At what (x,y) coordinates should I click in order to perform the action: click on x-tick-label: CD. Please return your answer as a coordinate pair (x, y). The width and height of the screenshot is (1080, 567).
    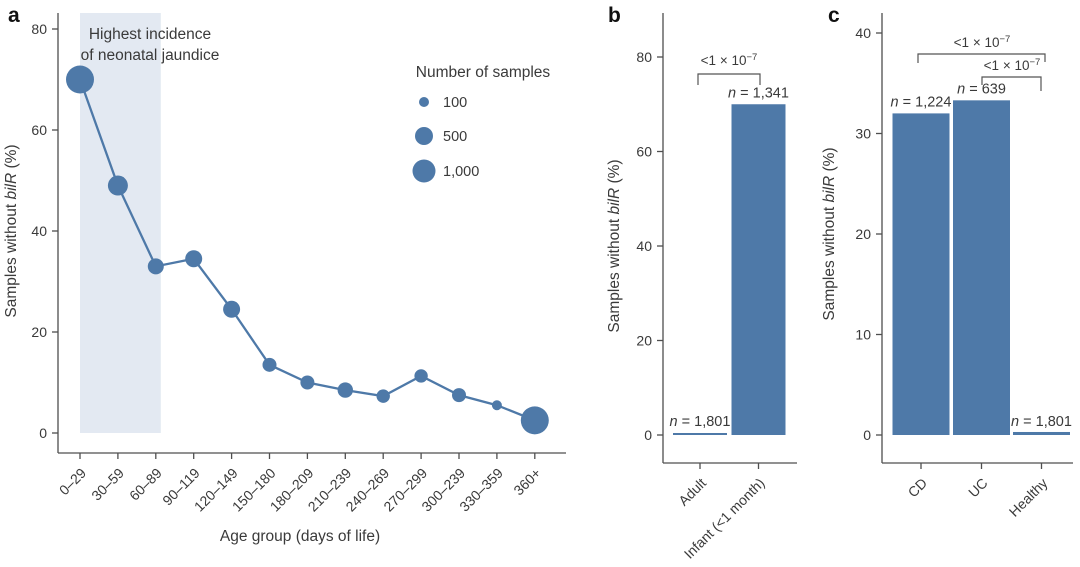
    Looking at the image, I should click on (917, 488).